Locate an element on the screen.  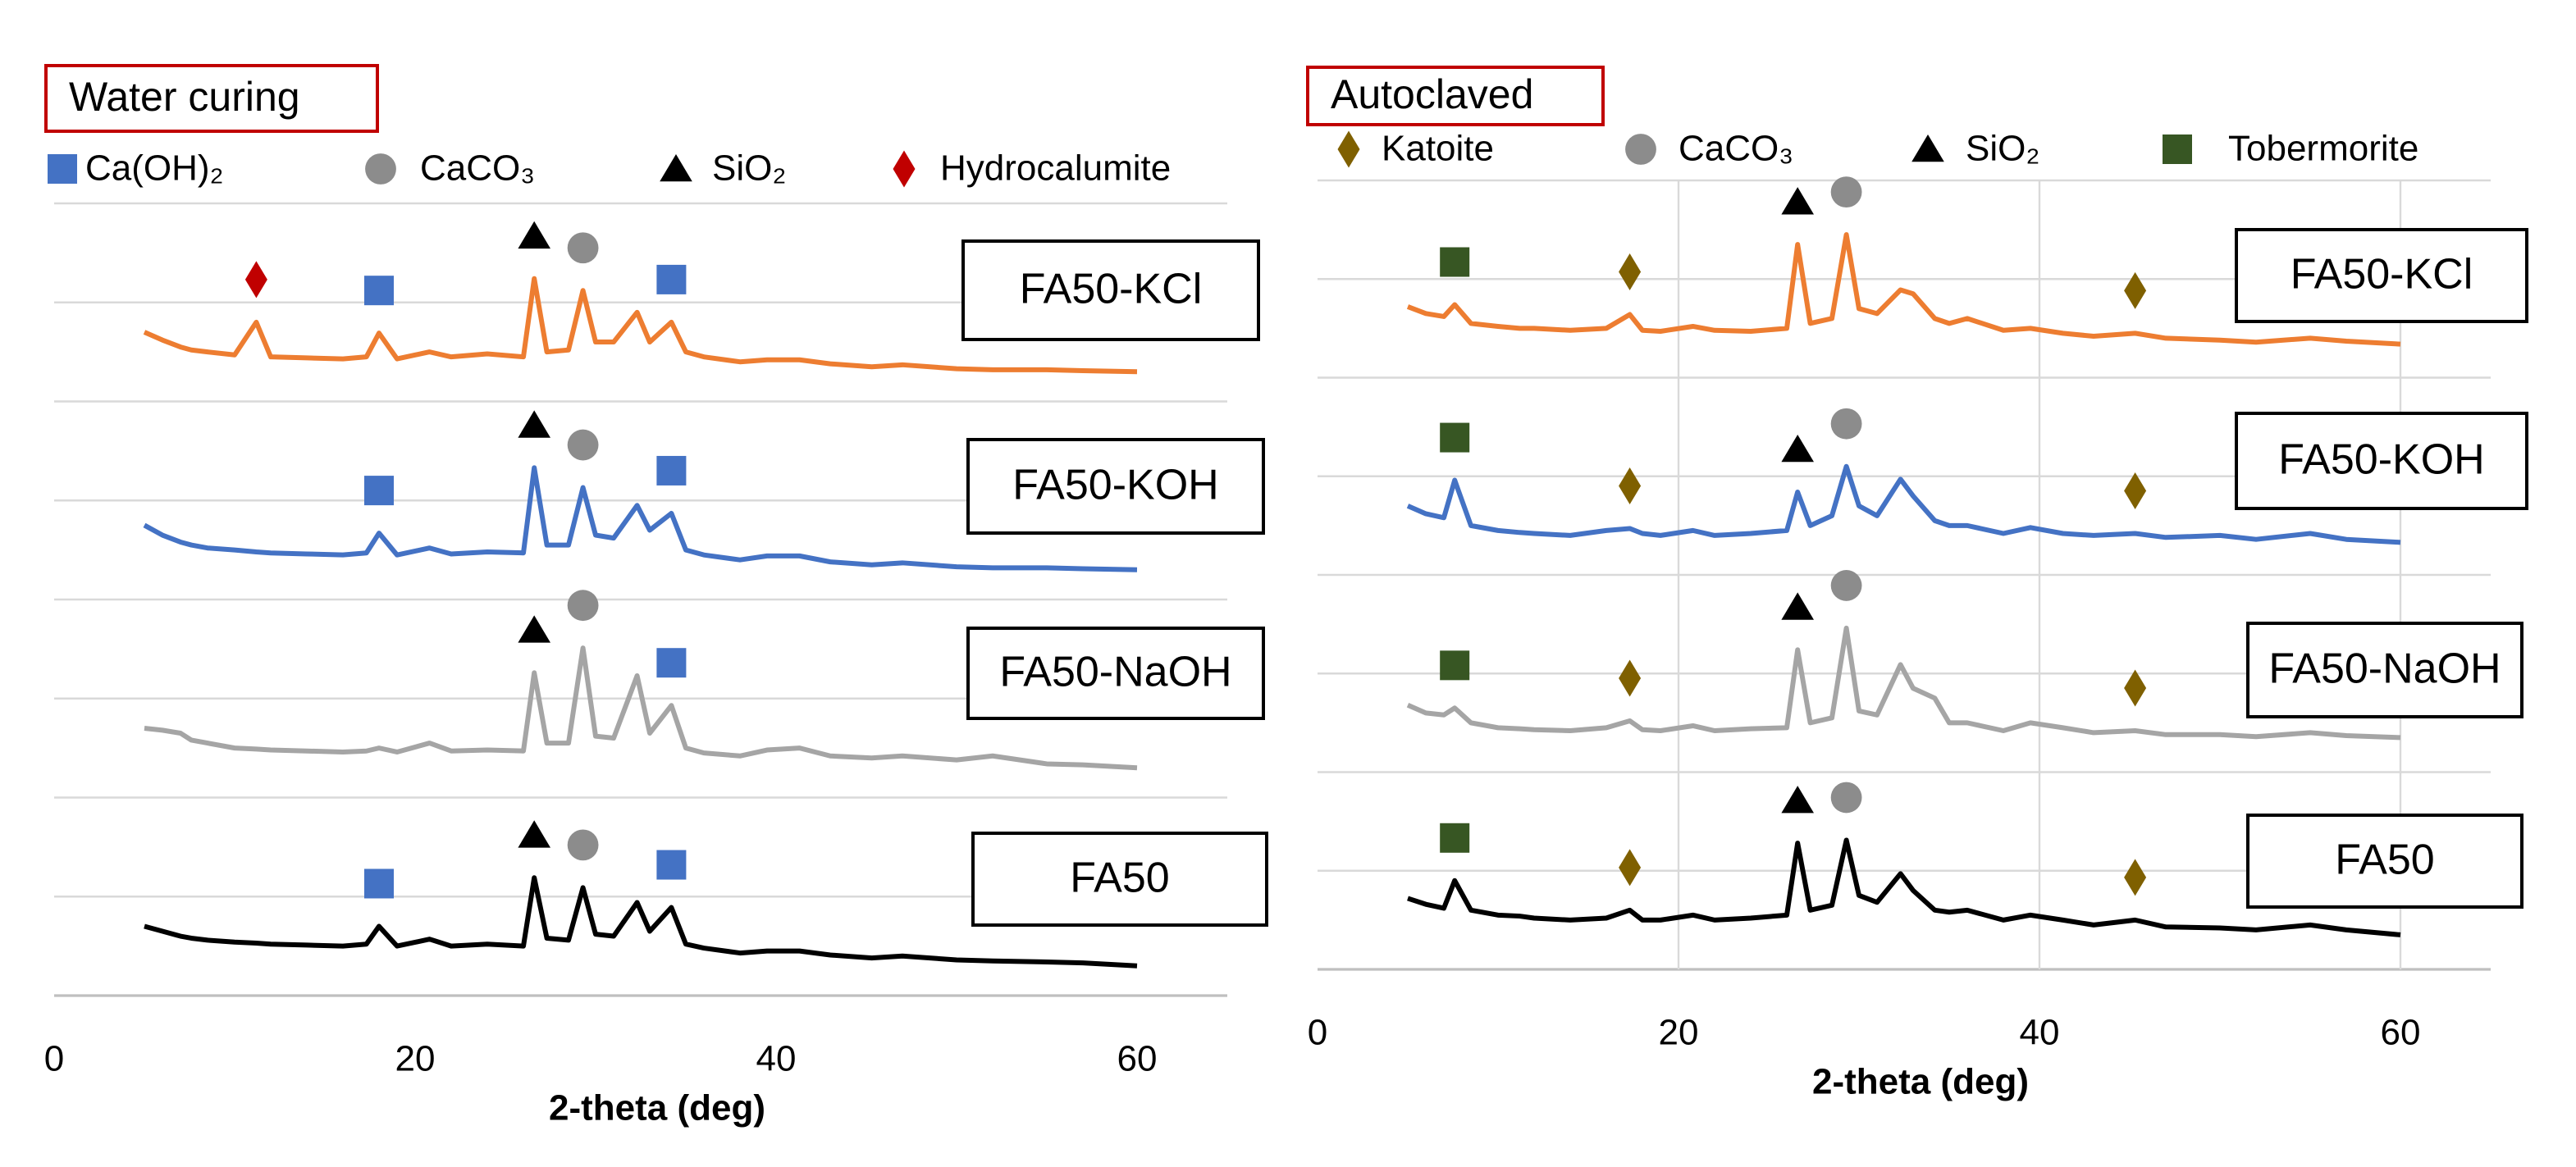
panel-title: Autoclaved is located at coordinates (1432, 94).